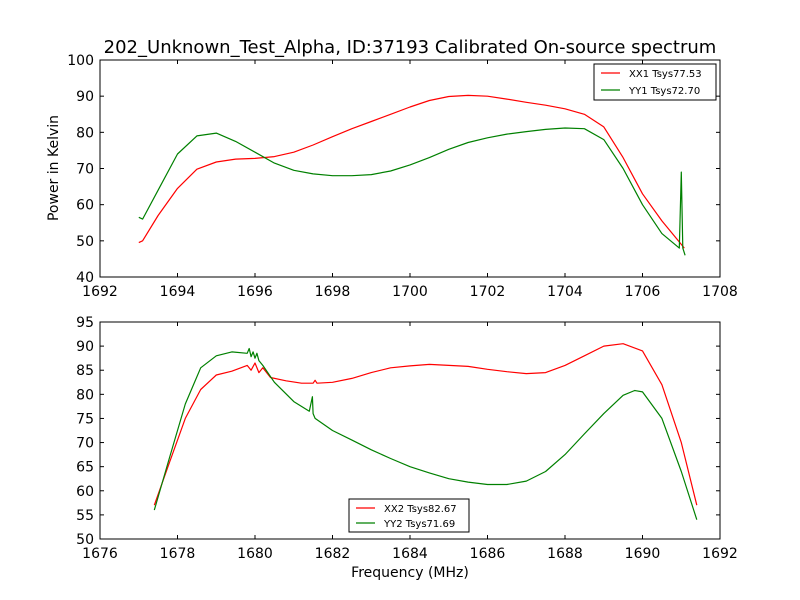 This screenshot has height=600, width=800. I want to click on bottom-legend-label-yy2: YY2 Tsys71.69, so click(419, 524).